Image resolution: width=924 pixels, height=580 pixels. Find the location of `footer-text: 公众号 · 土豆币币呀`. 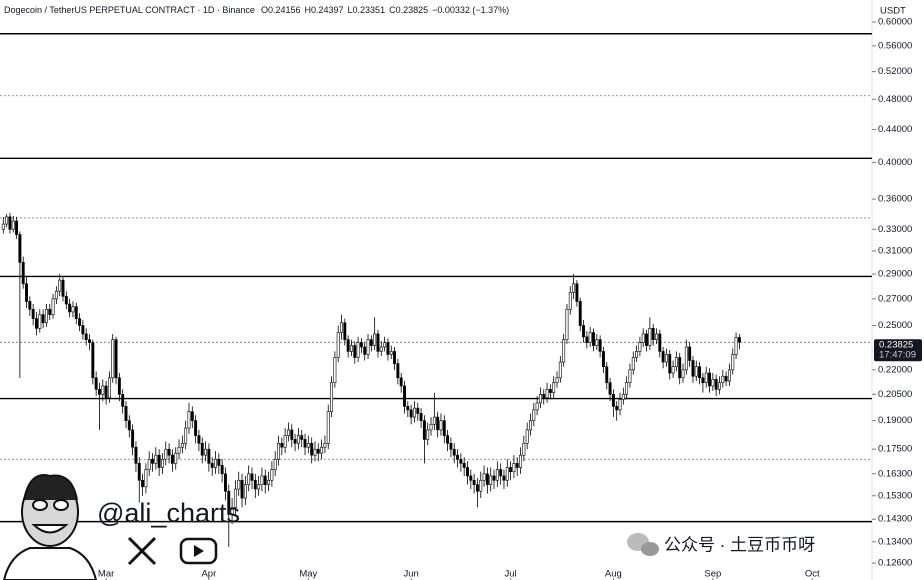

footer-text: 公众号 · 土豆币币呀 is located at coordinates (739, 544).